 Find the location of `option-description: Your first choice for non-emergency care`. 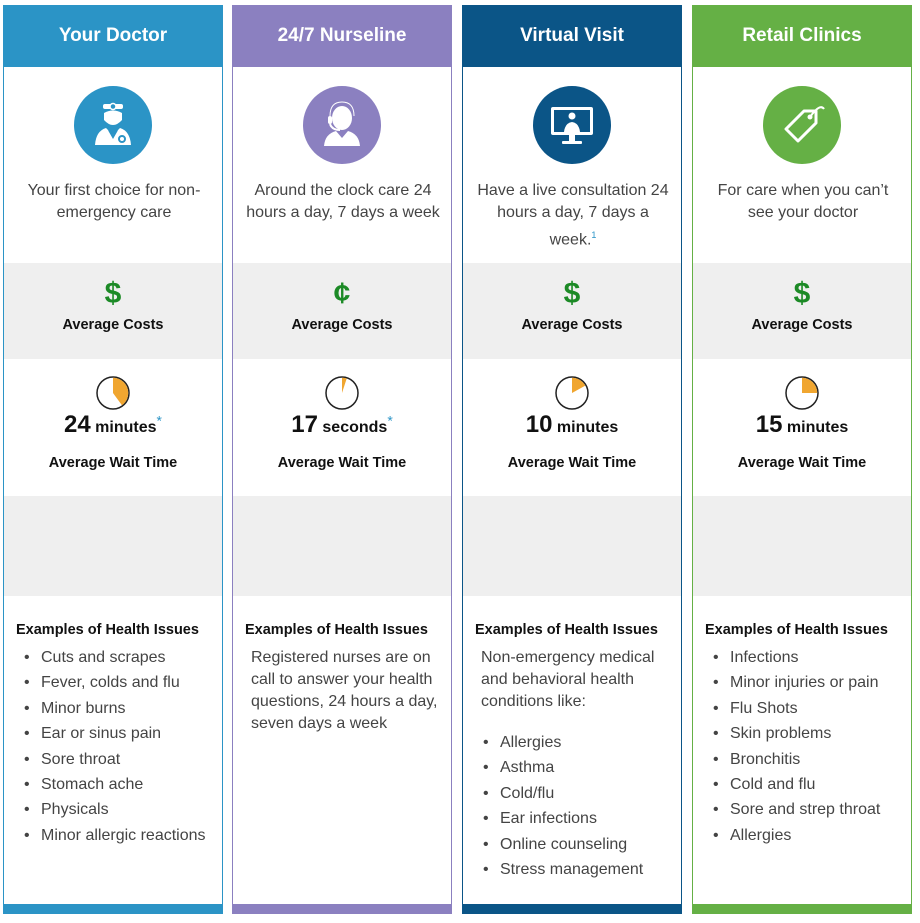

option-description: Your first choice for non-emergency care is located at coordinates (114, 201).